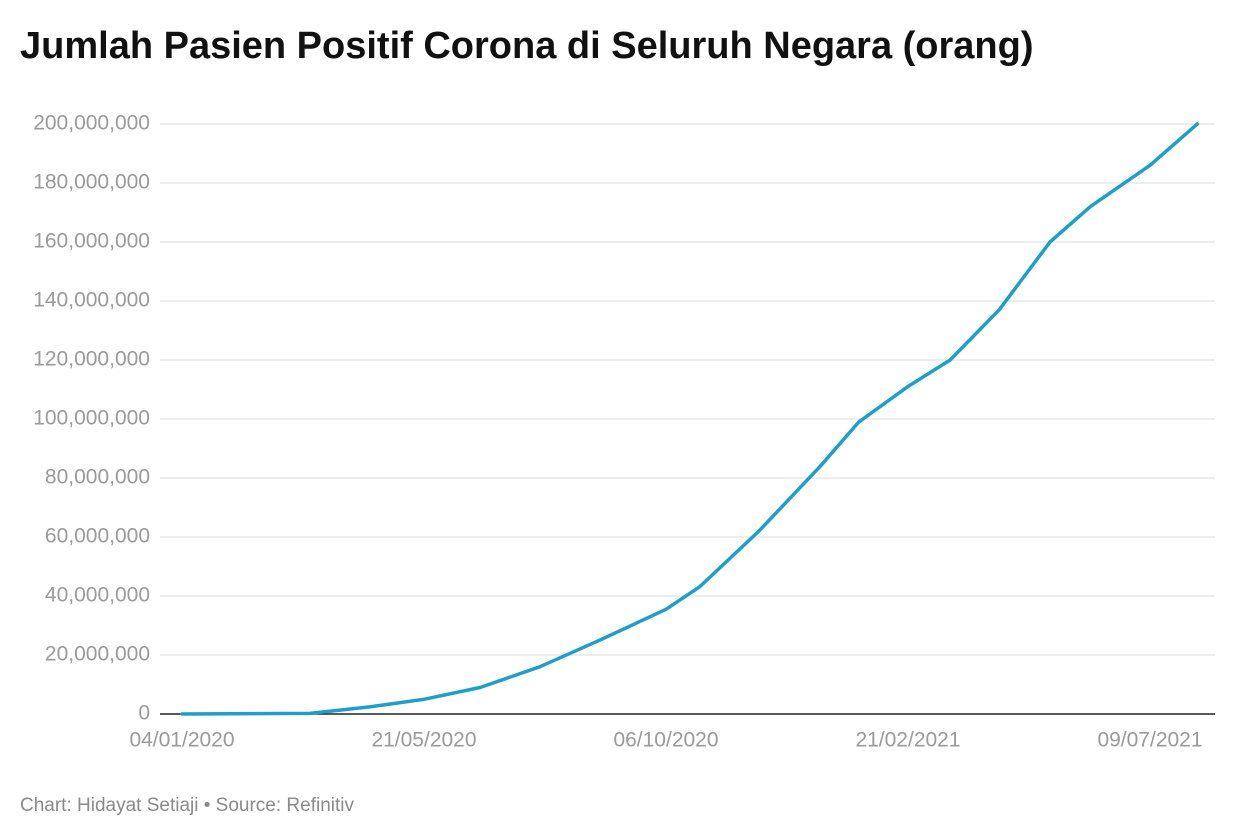 The image size is (1240, 840). I want to click on x-tick-label: 09/07/2021, so click(1149, 740).